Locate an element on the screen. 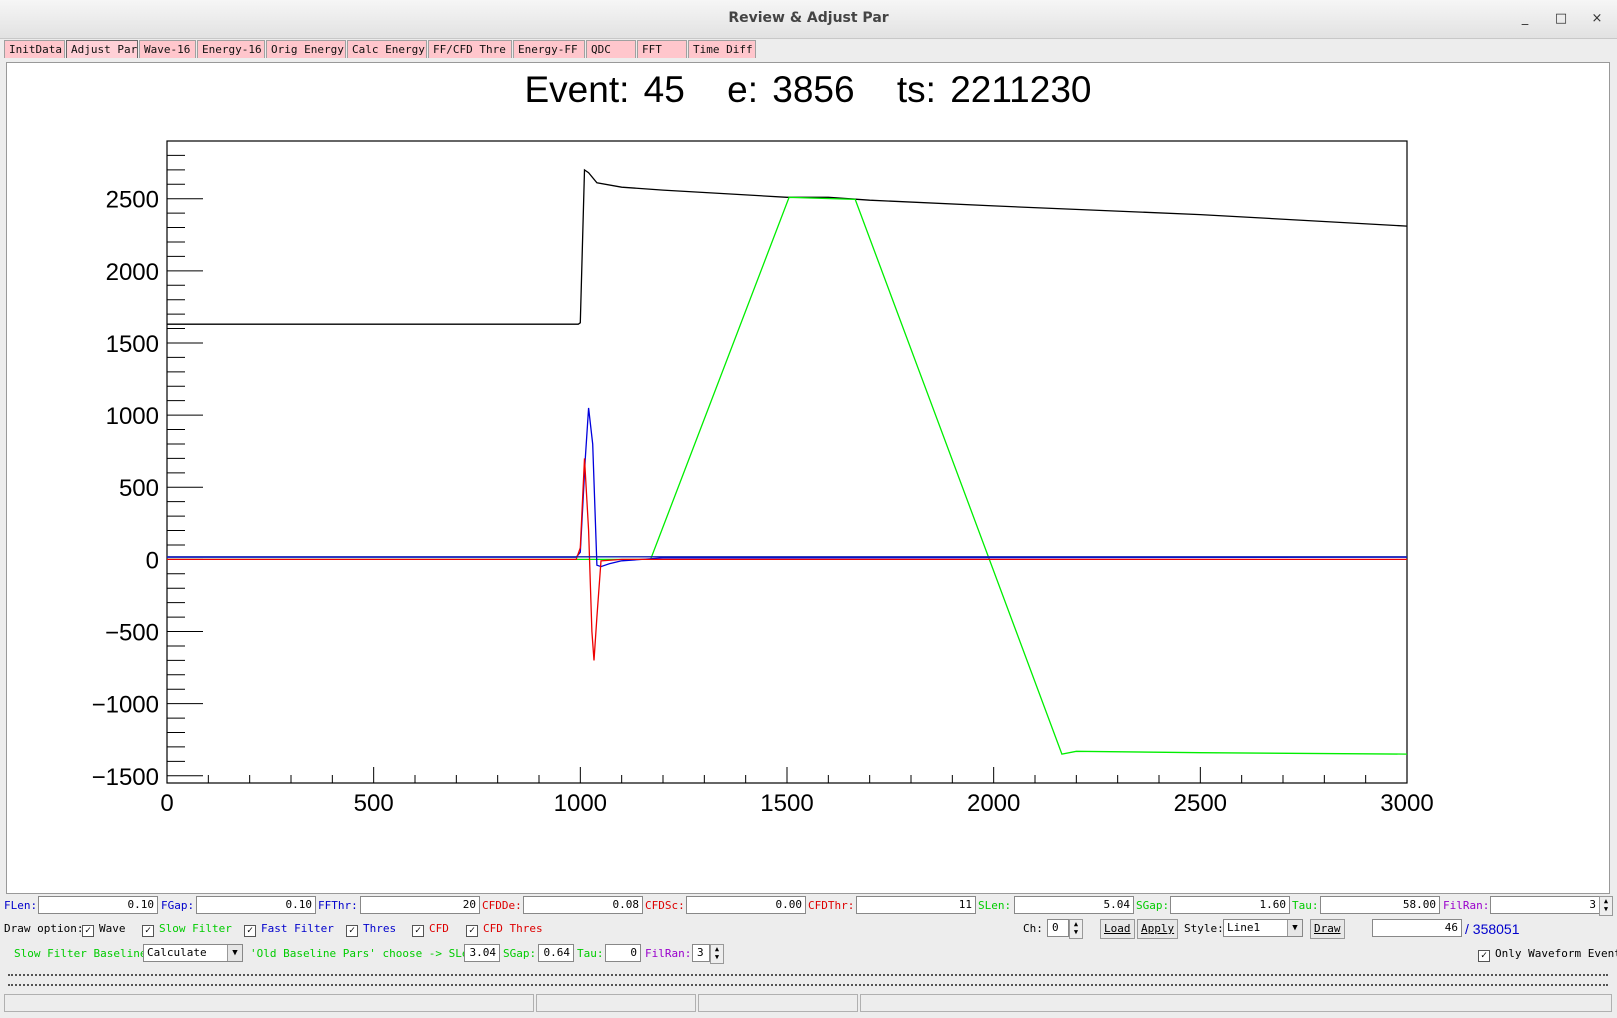 This screenshot has width=1617, height=1018. channel-spinner: ▲ ▼ is located at coordinates (1076, 929).